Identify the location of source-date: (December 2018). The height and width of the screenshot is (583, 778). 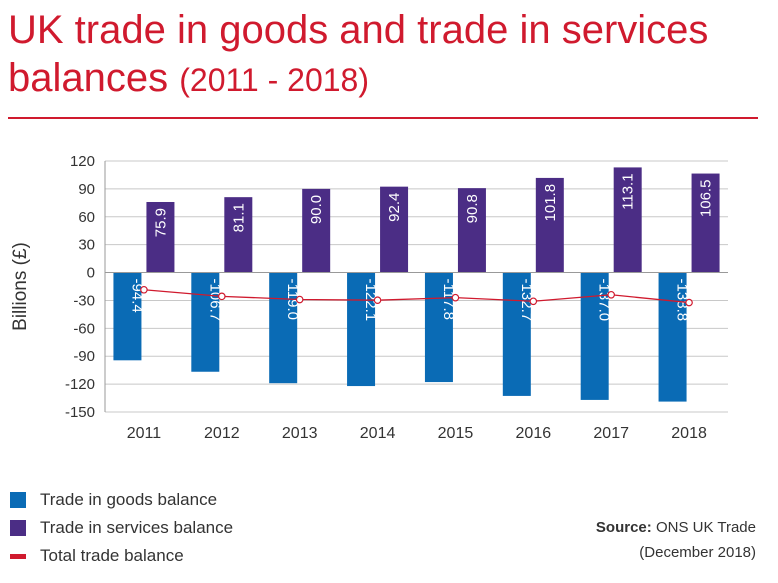
(697, 552).